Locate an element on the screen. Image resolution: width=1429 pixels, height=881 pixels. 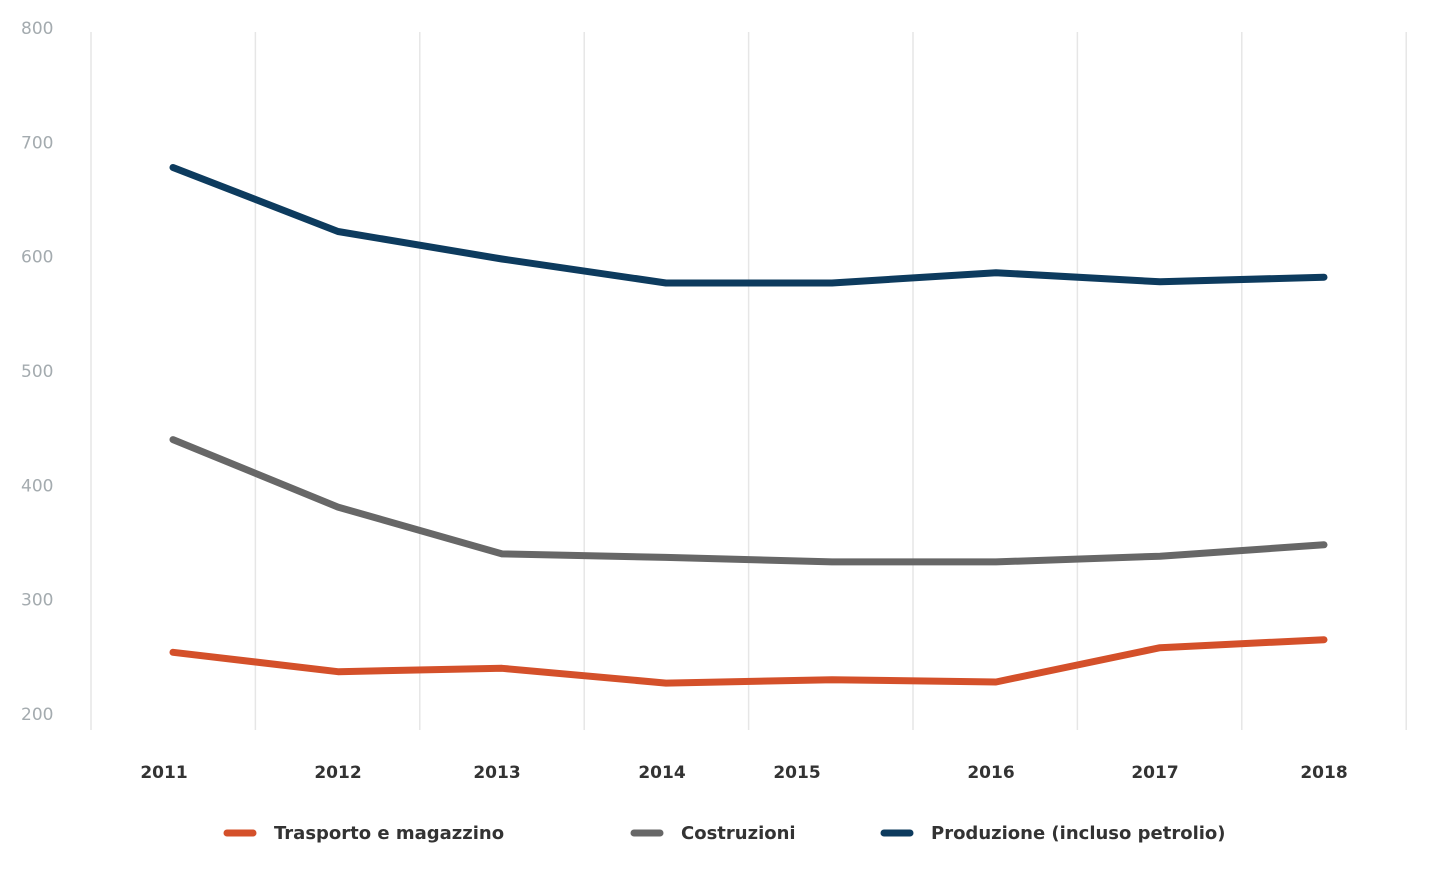
y-tick-label: 500 is located at coordinates (37, 372).